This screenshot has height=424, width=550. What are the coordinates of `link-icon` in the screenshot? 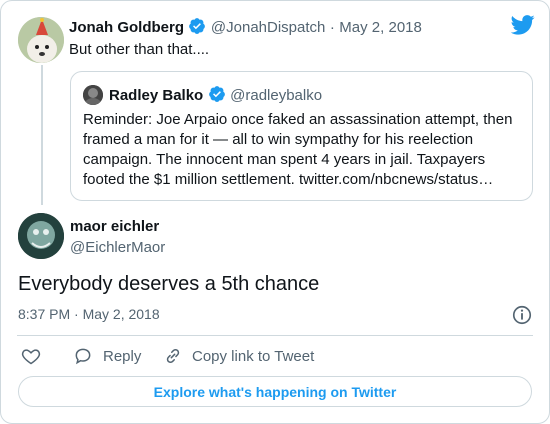 It's located at (173, 356).